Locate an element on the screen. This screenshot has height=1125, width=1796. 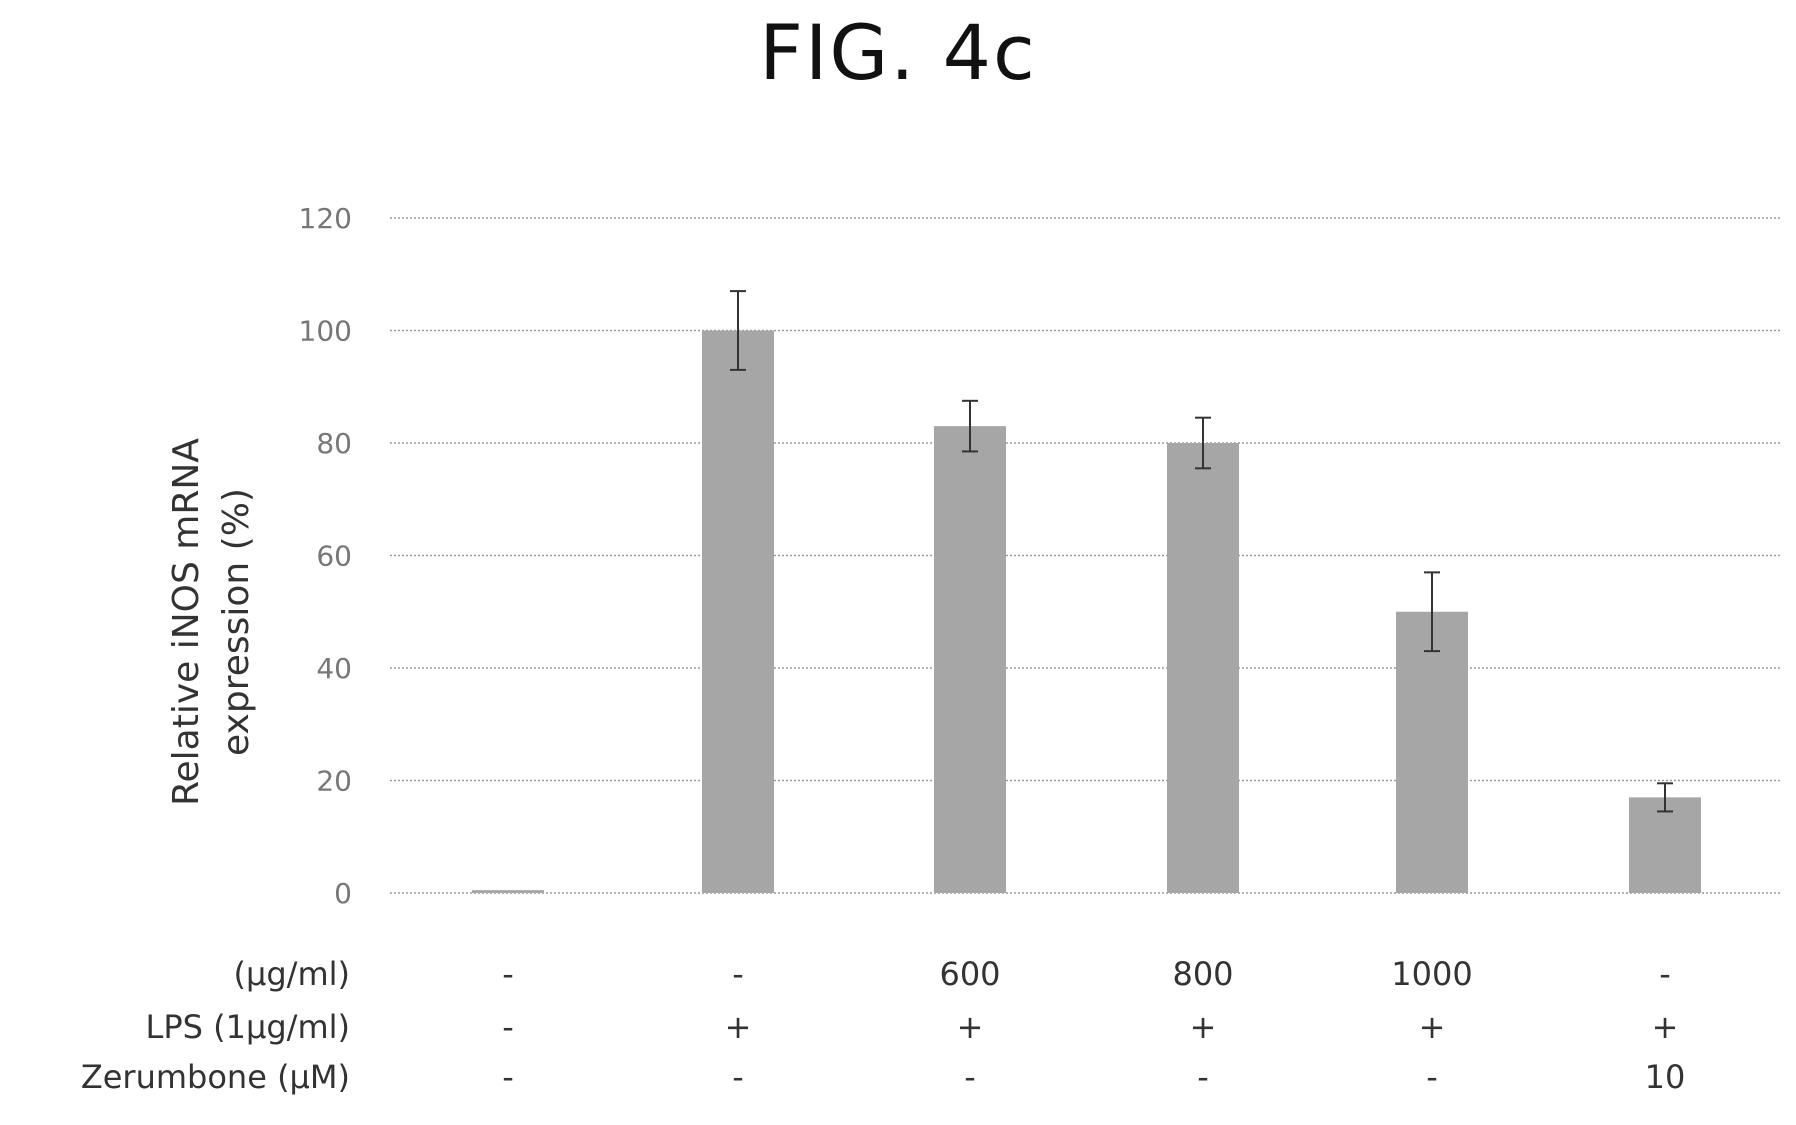
table-row-label: Zerumbone (μM) is located at coordinates (215, 1077).